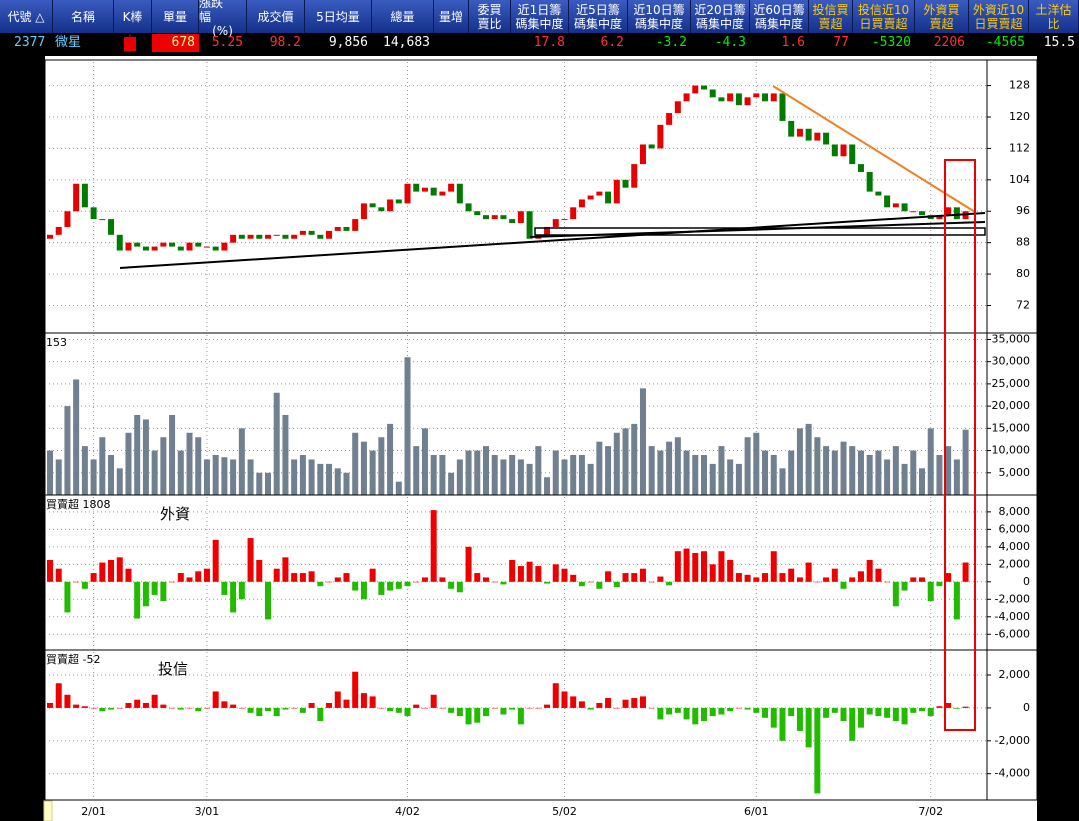 The height and width of the screenshot is (821, 1079). I want to click on header-cell: 投信買 賣超, so click(831, 16).